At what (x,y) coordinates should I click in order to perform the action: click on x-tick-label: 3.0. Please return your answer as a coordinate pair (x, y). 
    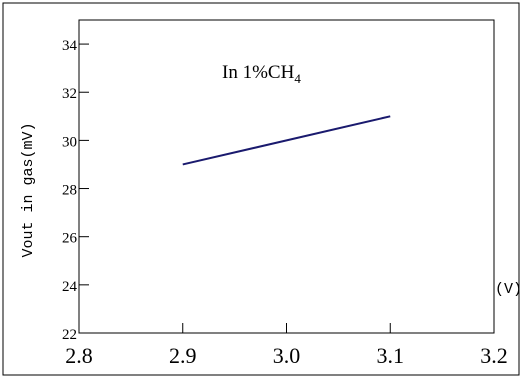
    Looking at the image, I should click on (287, 355).